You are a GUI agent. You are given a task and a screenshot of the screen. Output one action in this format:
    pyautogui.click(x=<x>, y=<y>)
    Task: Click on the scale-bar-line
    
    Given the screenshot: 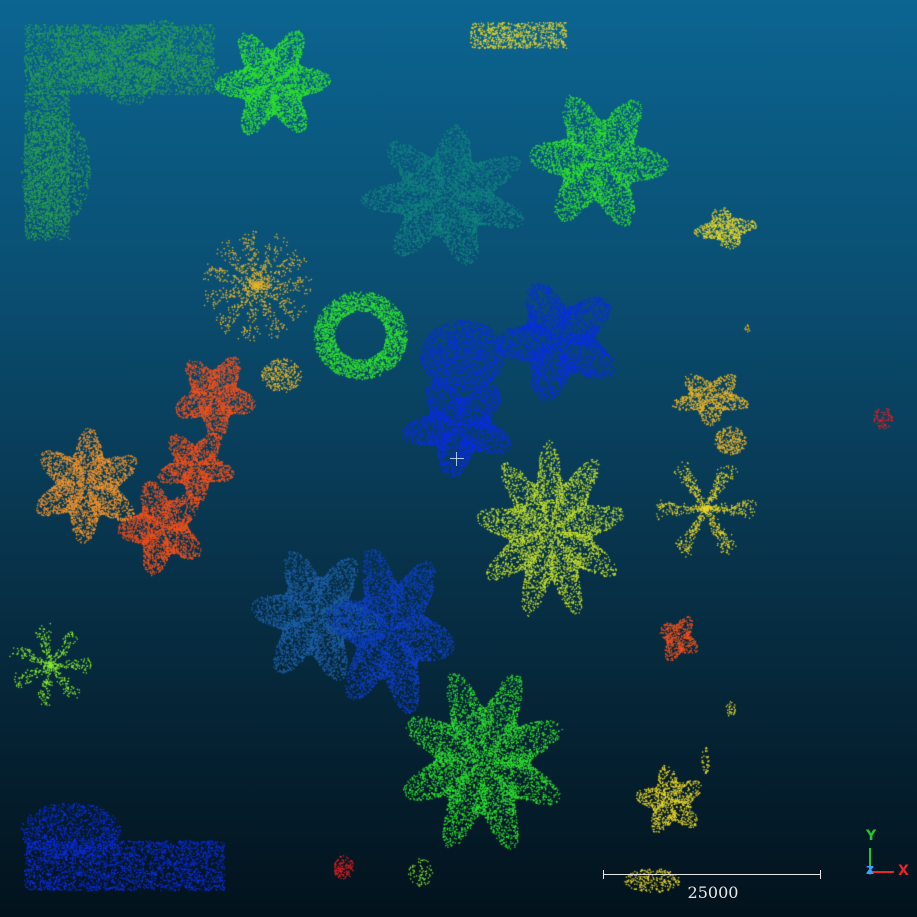 What is the action you would take?
    pyautogui.click(x=712, y=874)
    